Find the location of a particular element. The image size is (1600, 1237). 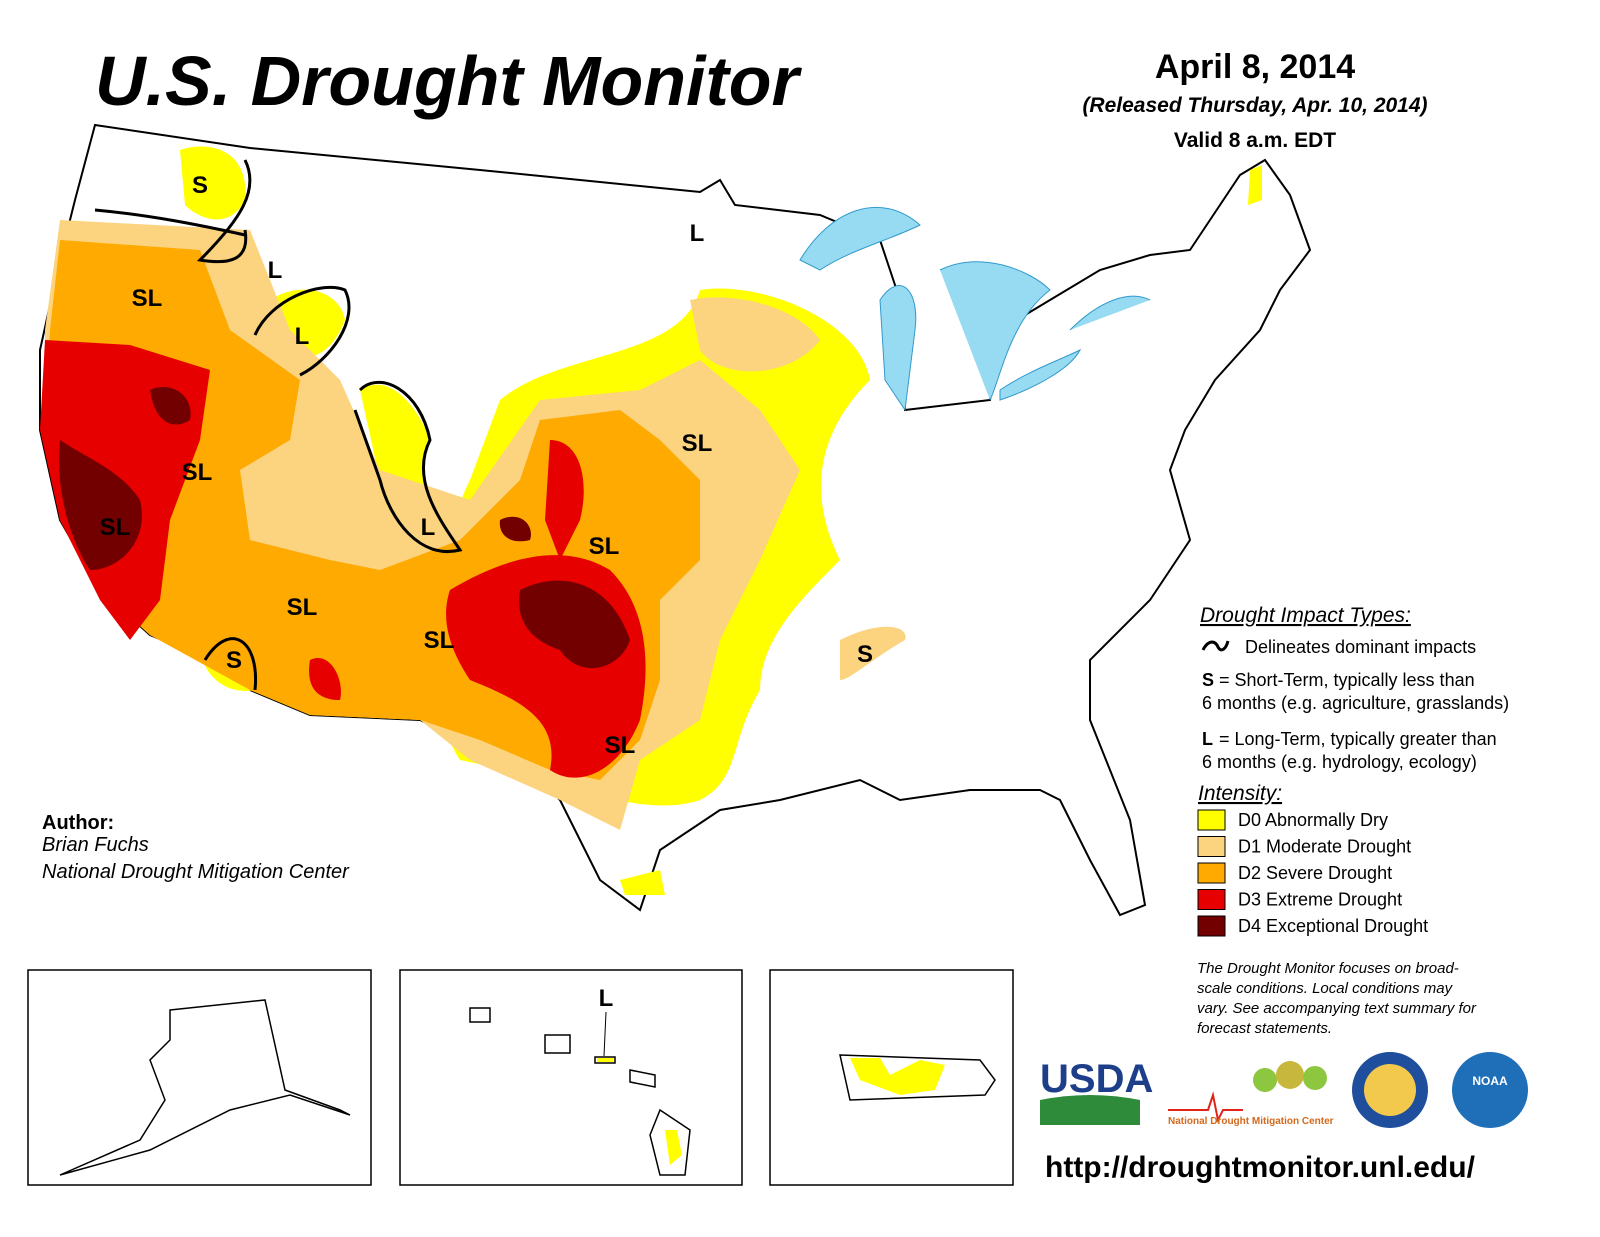

released: (Released Thursday, Apr. 10, 2014) is located at coordinates (1254, 105).